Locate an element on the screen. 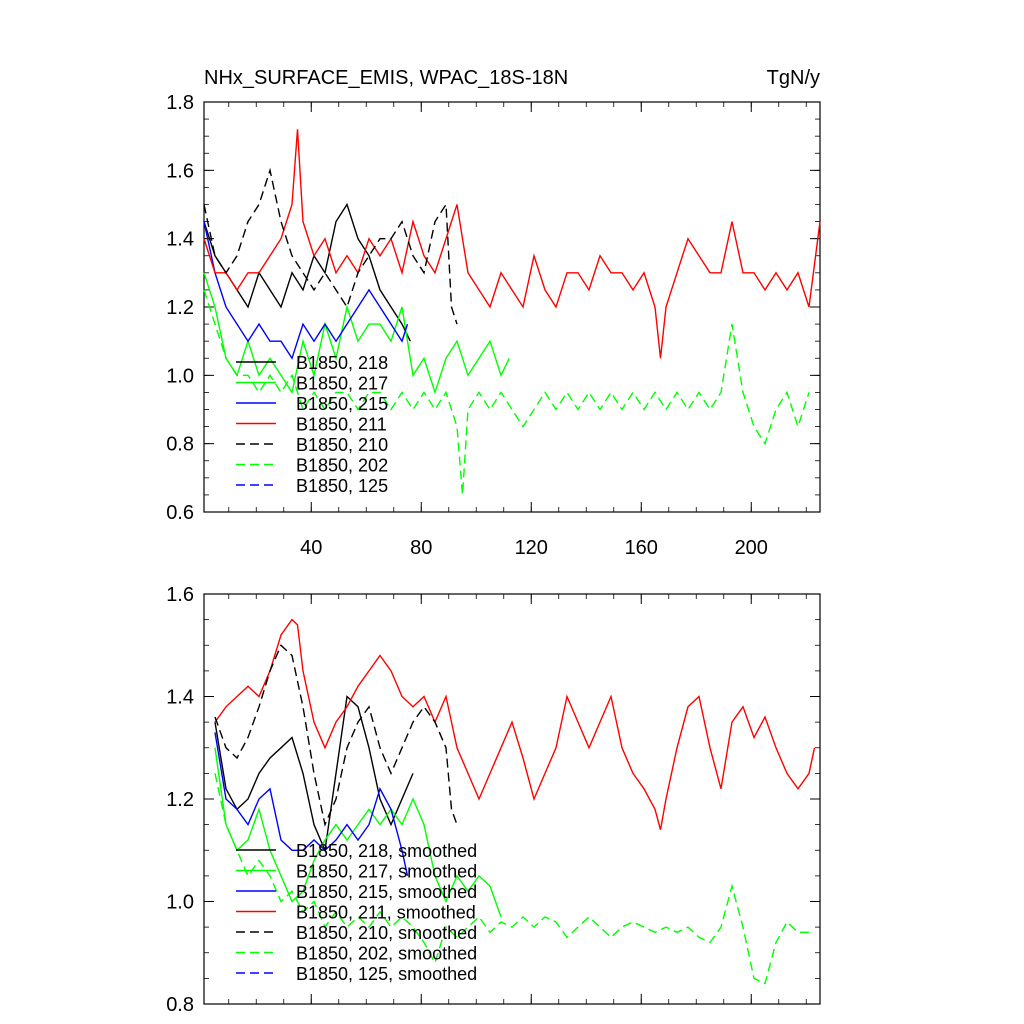 The height and width of the screenshot is (1024, 1024). y-tick-label: 0.6 is located at coordinates (180, 513).